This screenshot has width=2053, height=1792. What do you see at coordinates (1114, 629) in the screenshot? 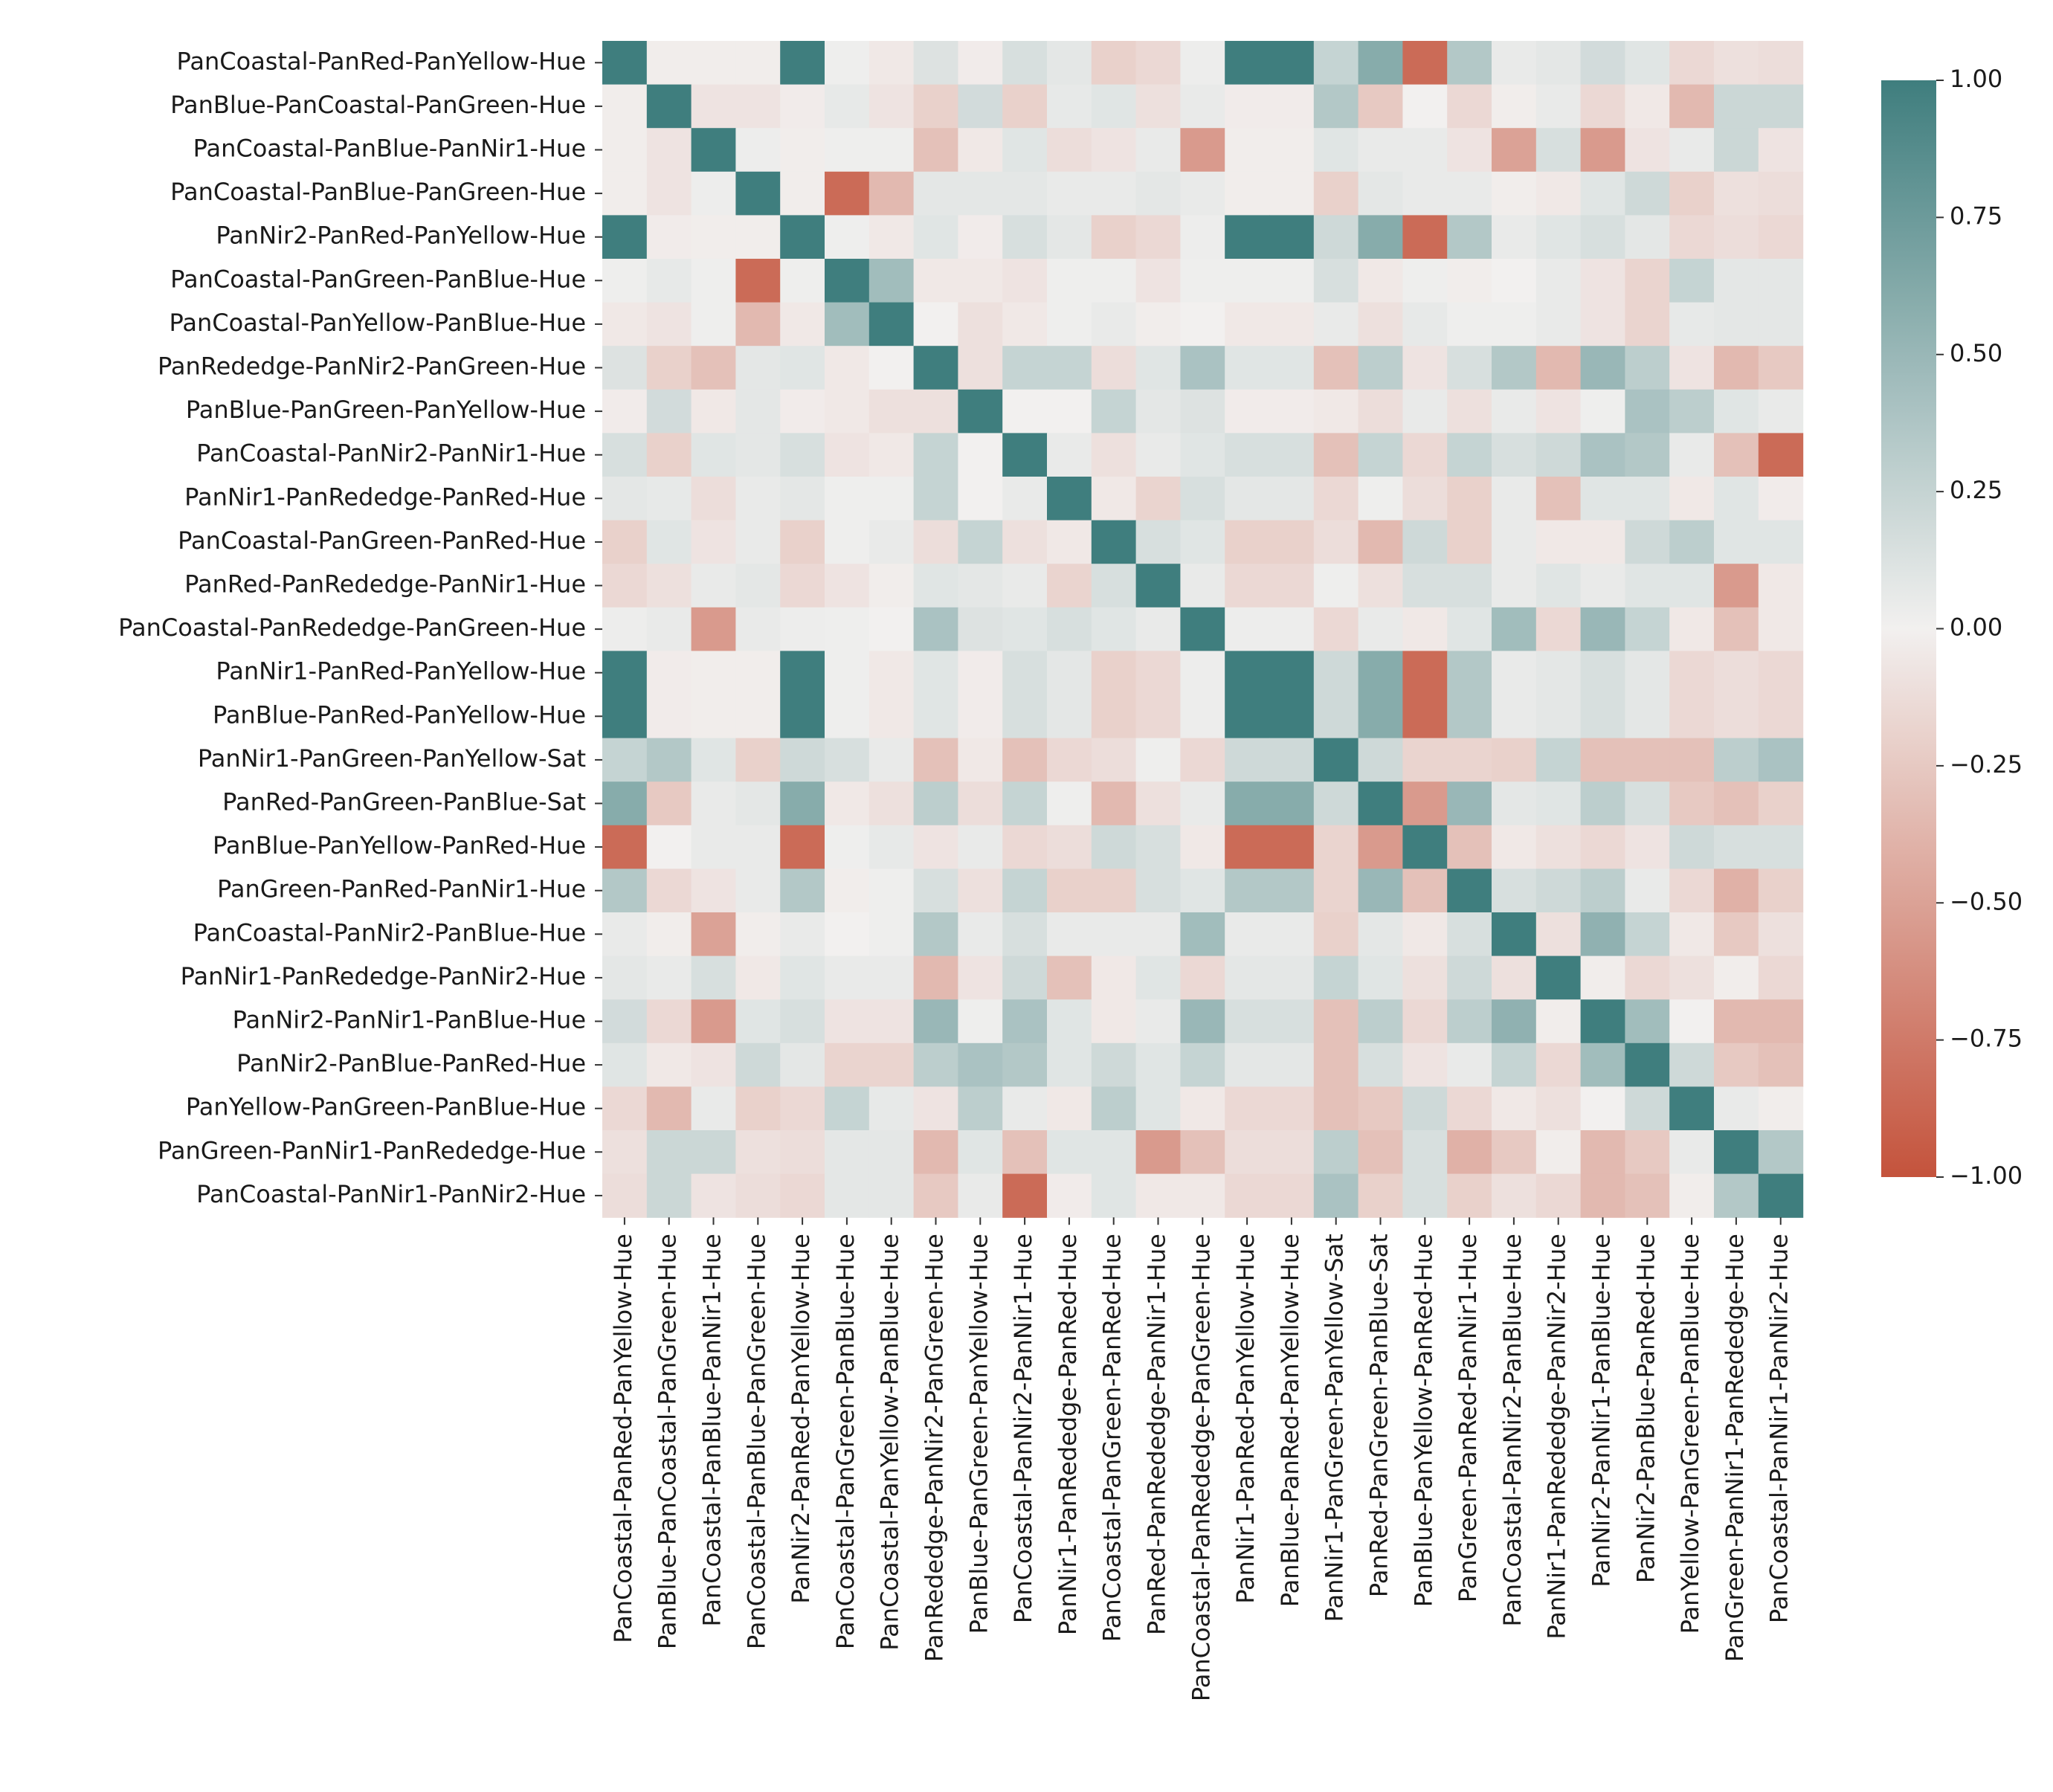
I see `heatmap-cell-r13-c11` at bounding box center [1114, 629].